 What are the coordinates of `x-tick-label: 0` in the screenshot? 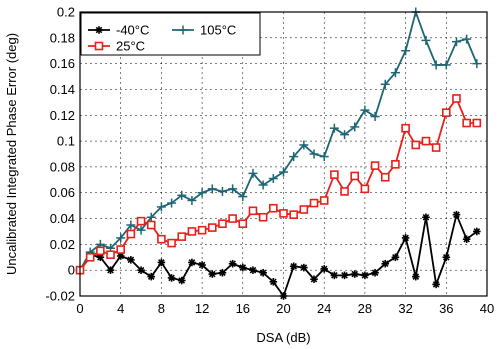 It's located at (79, 308).